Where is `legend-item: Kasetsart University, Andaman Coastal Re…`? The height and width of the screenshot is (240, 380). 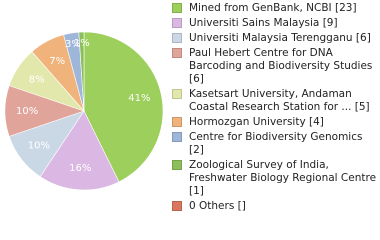
legend-item: Kasetsart University, Andaman Coastal Re… is located at coordinates (274, 101).